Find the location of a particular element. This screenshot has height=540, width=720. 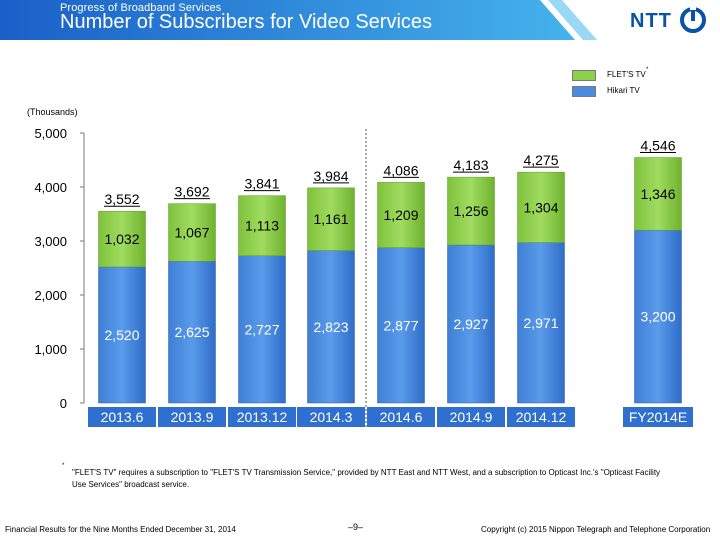

data-label-hikari-tv: 3,200 is located at coordinates (657, 317).